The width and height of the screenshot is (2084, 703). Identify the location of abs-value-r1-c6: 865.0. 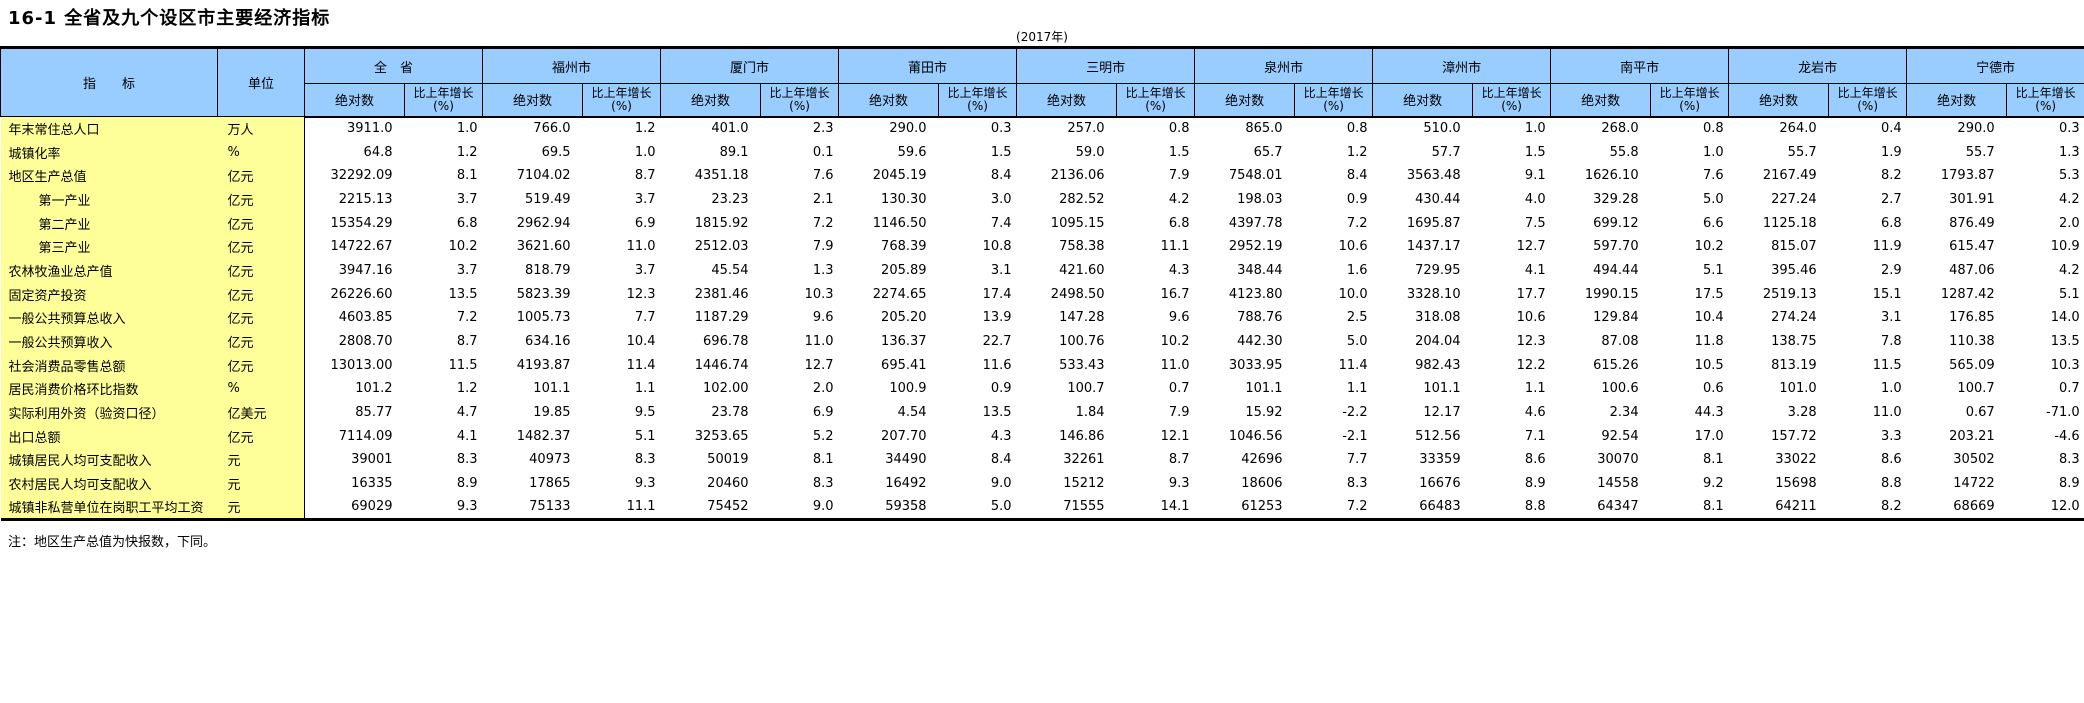
(1264, 129).